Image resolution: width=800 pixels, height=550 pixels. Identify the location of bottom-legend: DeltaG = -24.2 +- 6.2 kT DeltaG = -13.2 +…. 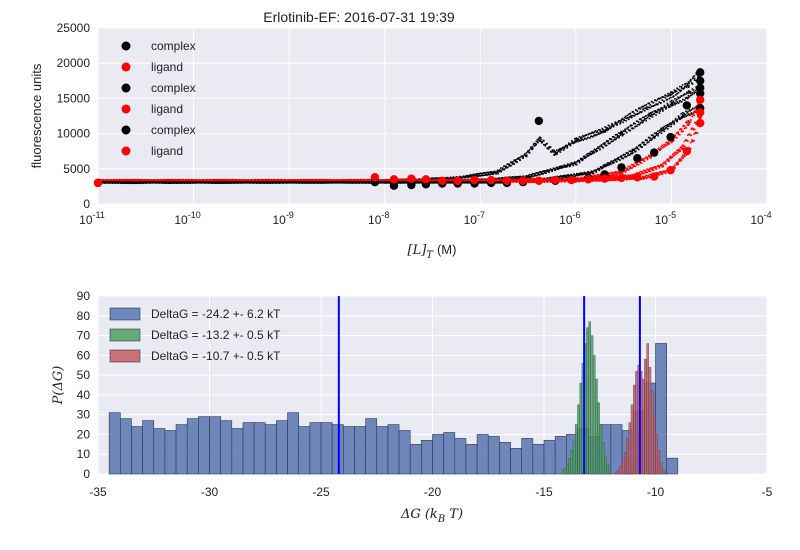
(195, 335).